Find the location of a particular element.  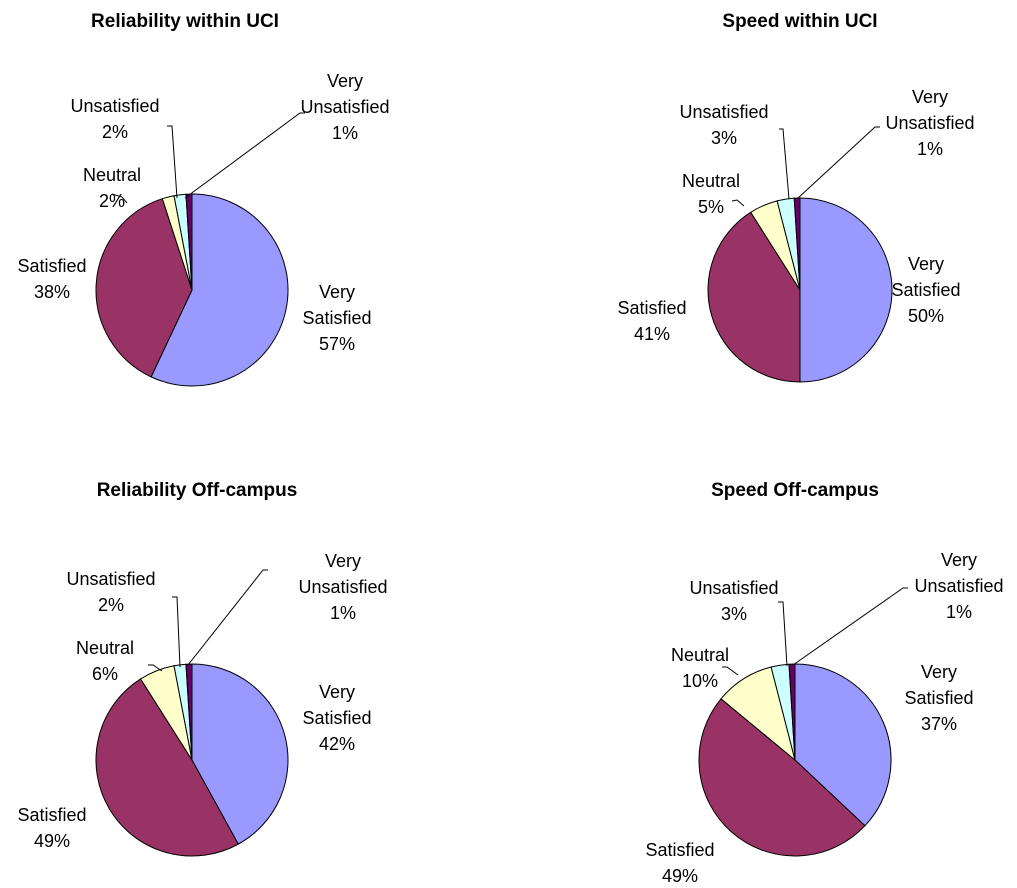

slice-label-very-satisfied: Very Satisfied 42% is located at coordinates (336, 718).